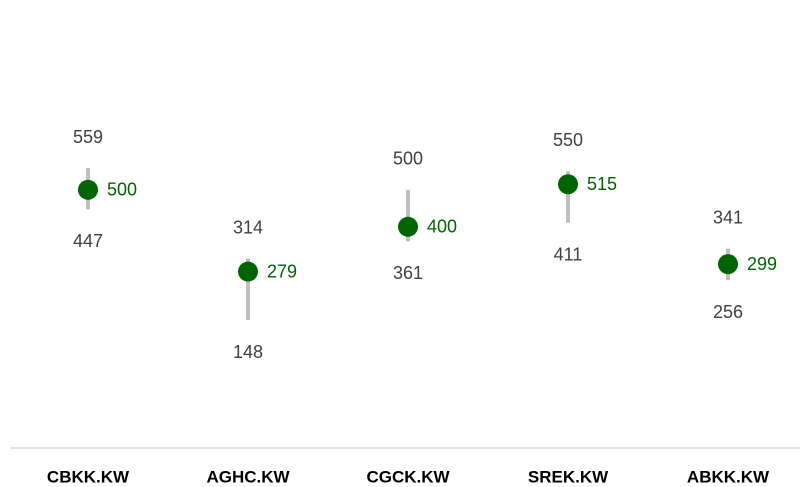 This screenshot has height=487, width=801. I want to click on high-label: 314, so click(248, 227).